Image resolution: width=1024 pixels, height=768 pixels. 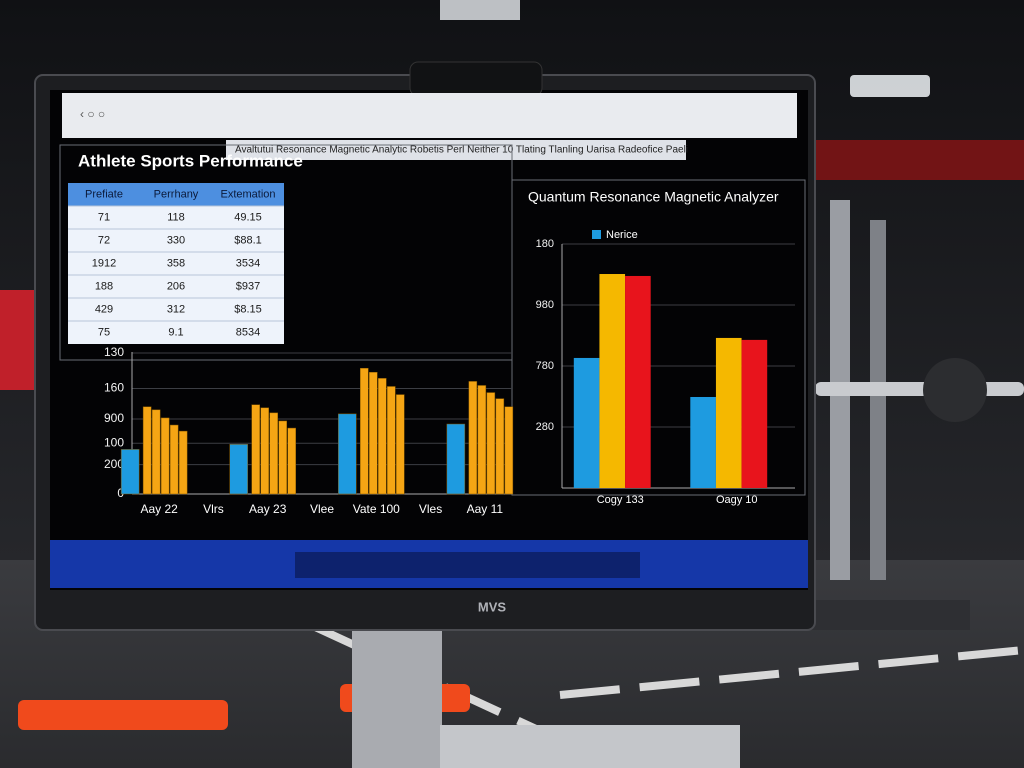 What do you see at coordinates (104, 240) in the screenshot?
I see `table-cell: 72` at bounding box center [104, 240].